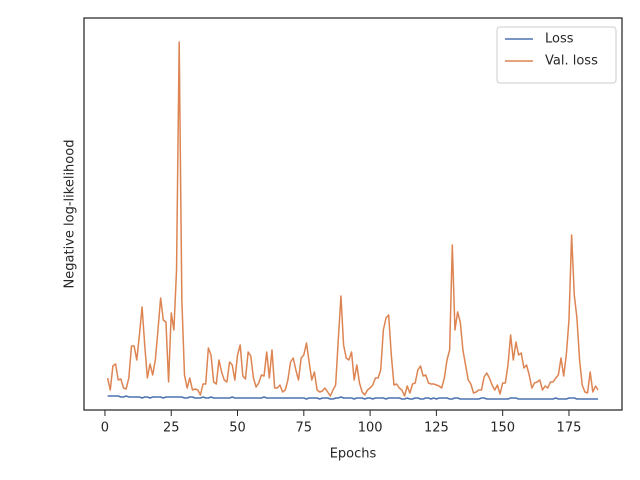 The image size is (640, 480). I want to click on legend-label: Val. loss, so click(571, 61).